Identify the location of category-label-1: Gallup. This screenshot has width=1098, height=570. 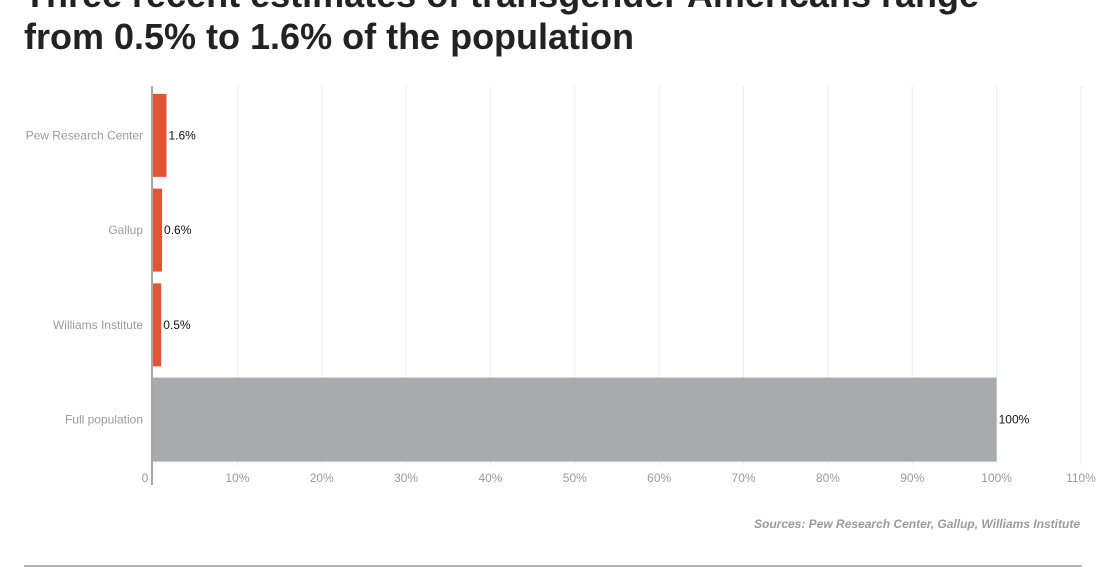
(125, 230).